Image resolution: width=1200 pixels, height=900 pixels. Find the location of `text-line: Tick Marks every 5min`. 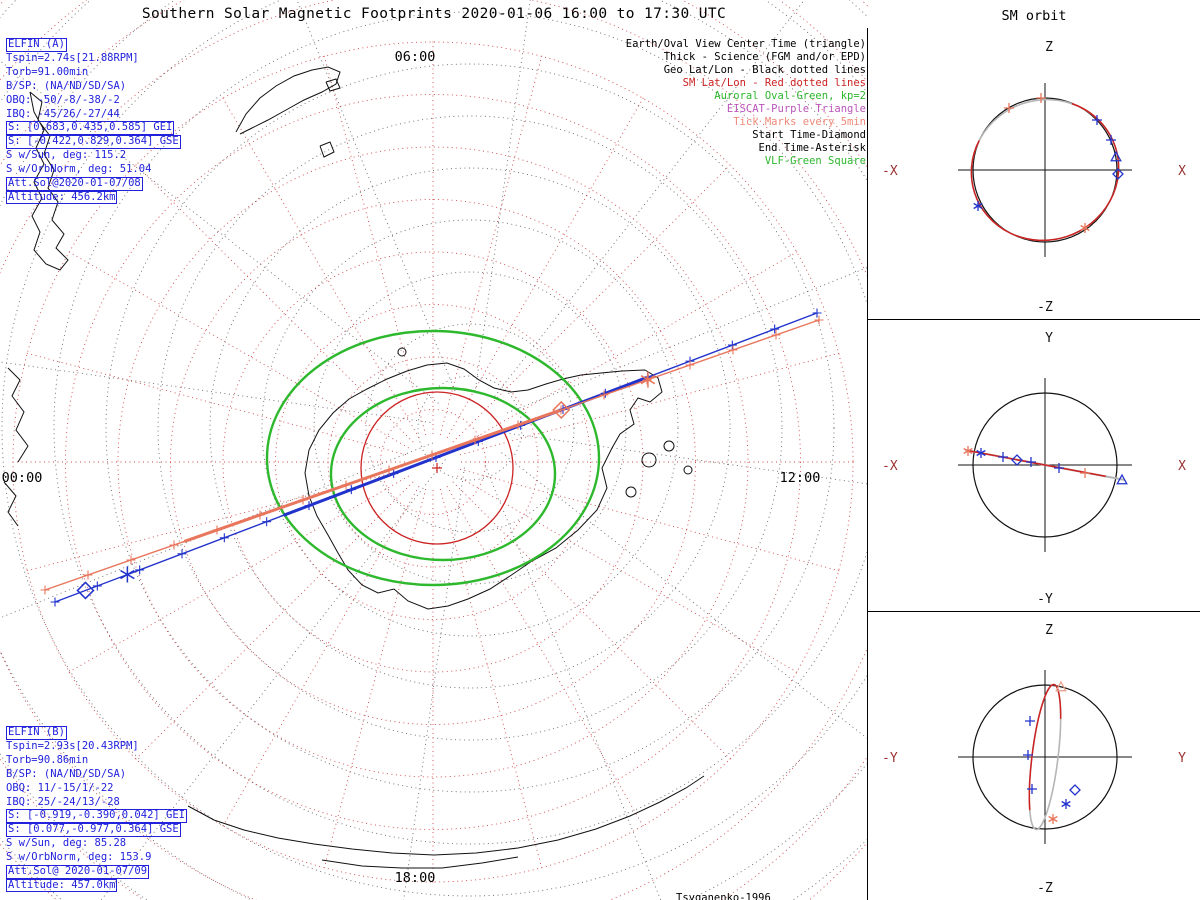

text-line: Tick Marks every 5min is located at coordinates (799, 122).